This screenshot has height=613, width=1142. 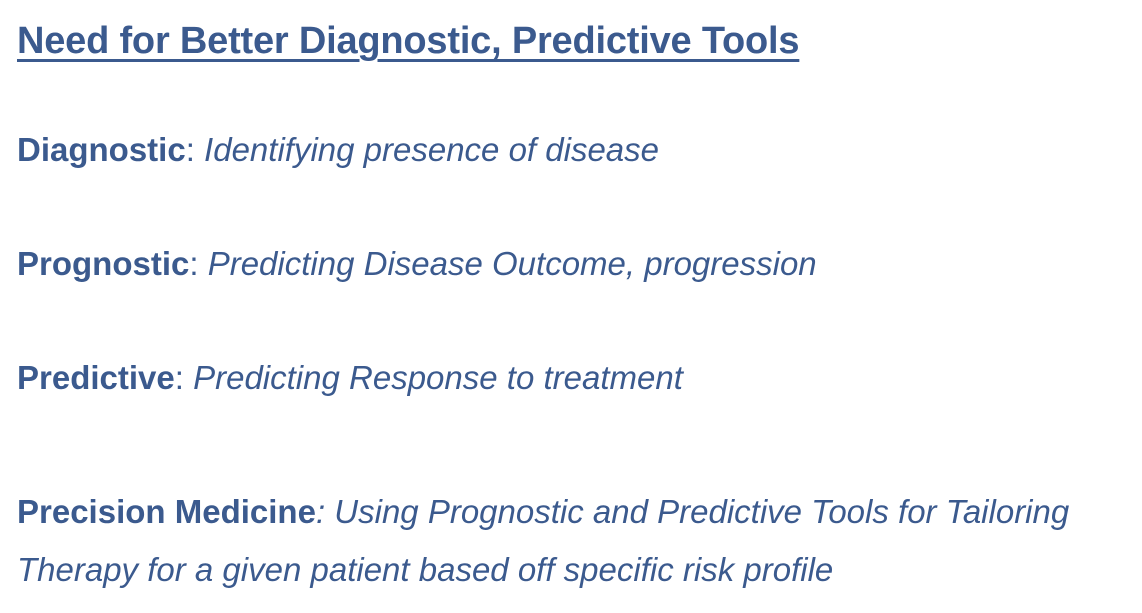 What do you see at coordinates (101, 149) in the screenshot?
I see `term-diagnostic: Diagnostic` at bounding box center [101, 149].